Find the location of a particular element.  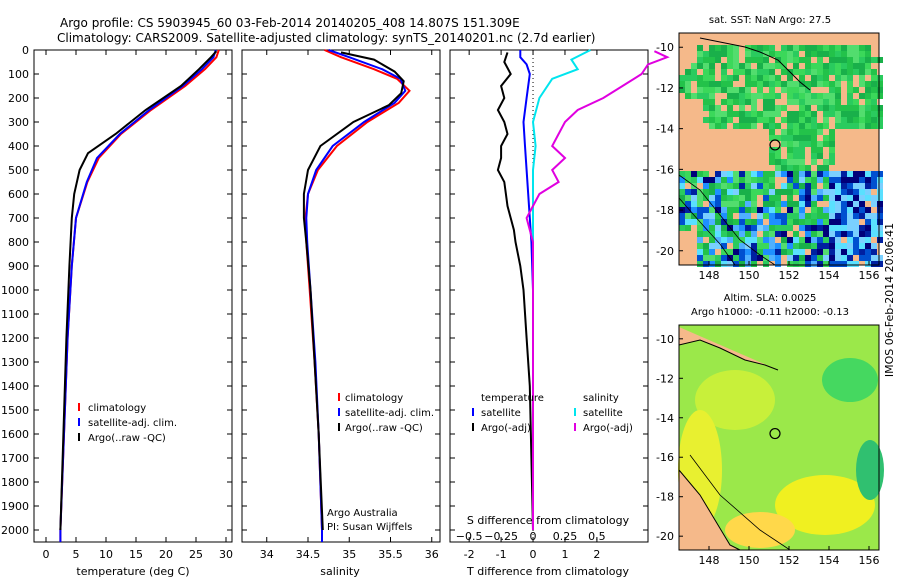

y-tick-label: 1400 is located at coordinates (15, 386).